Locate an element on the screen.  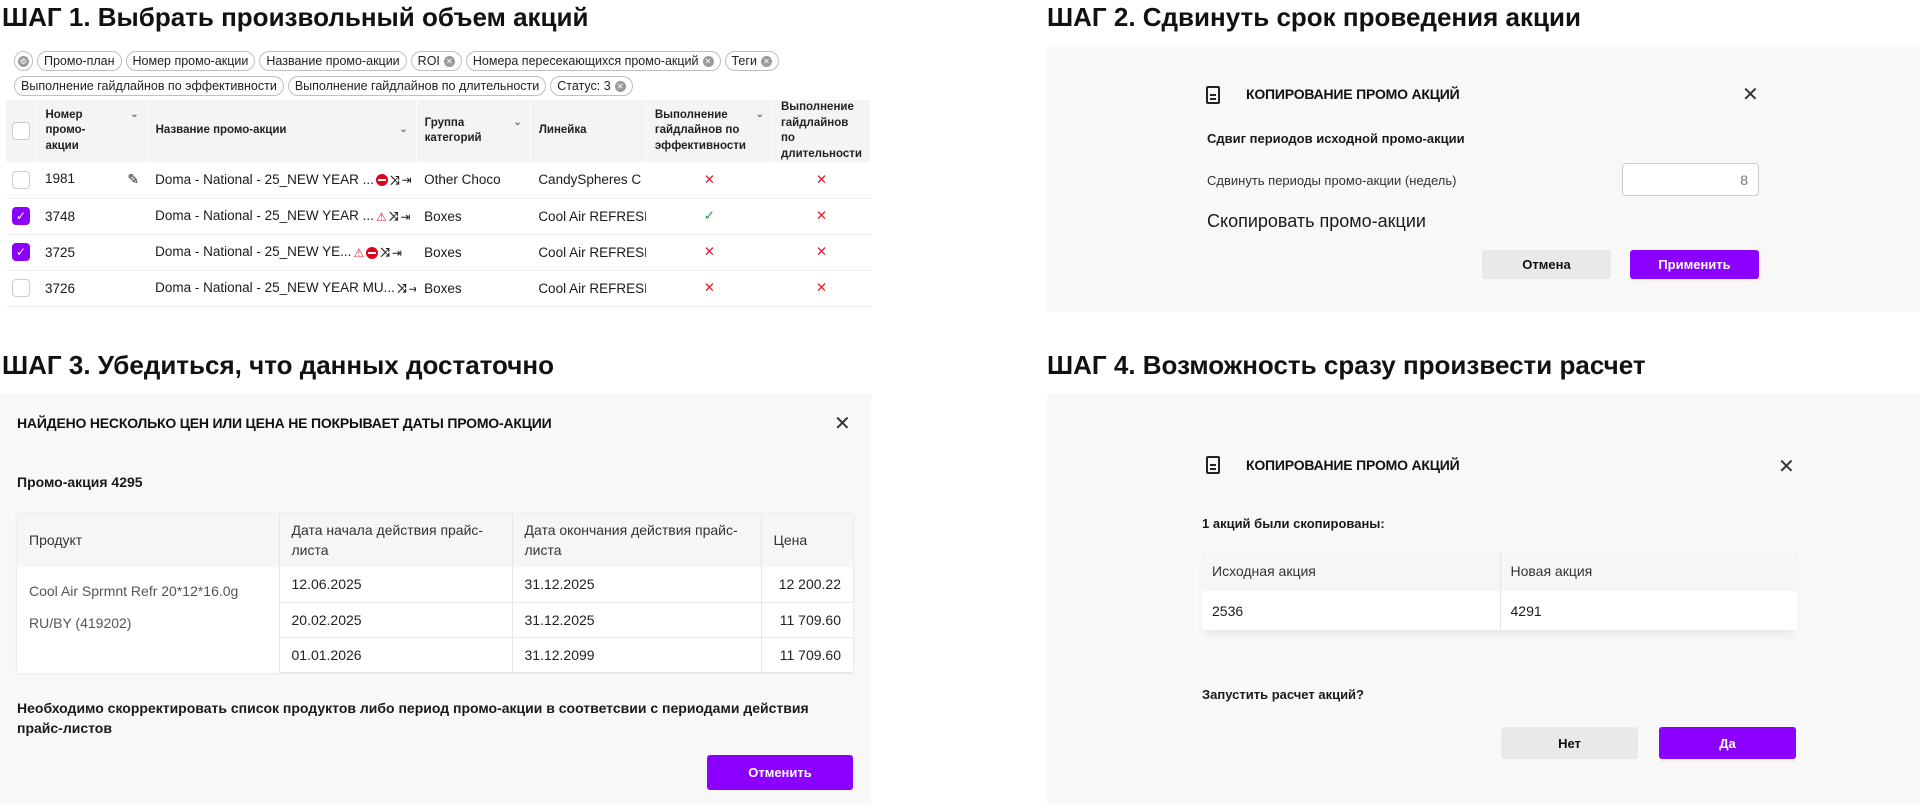
filter-chip: ROI ✕ is located at coordinates (436, 61).